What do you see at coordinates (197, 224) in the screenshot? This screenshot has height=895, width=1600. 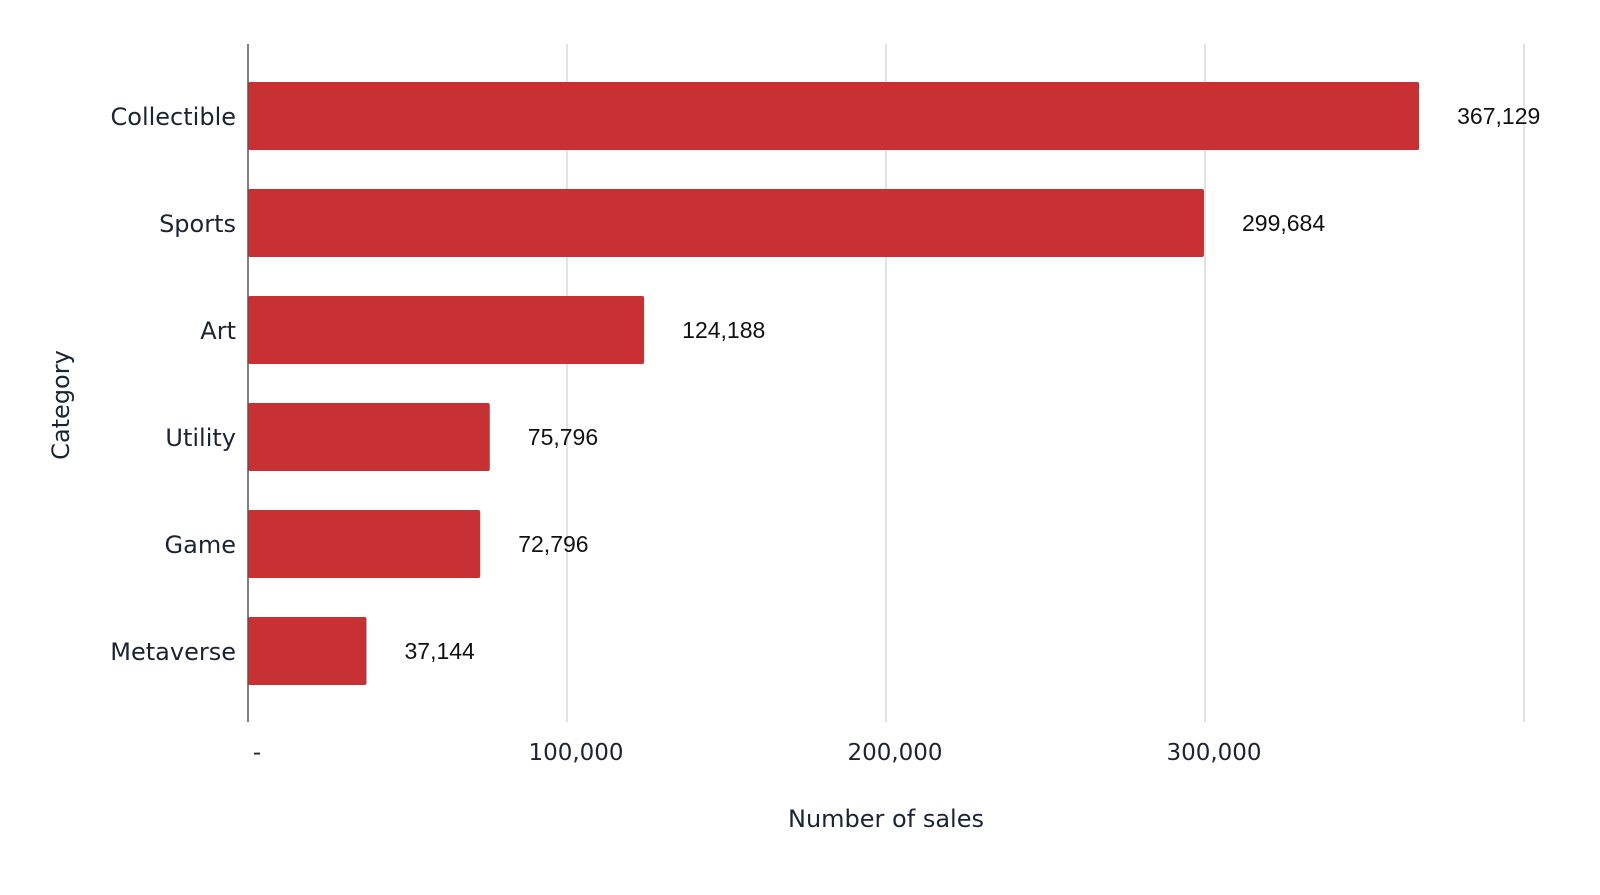 I see `category-label: Sports` at bounding box center [197, 224].